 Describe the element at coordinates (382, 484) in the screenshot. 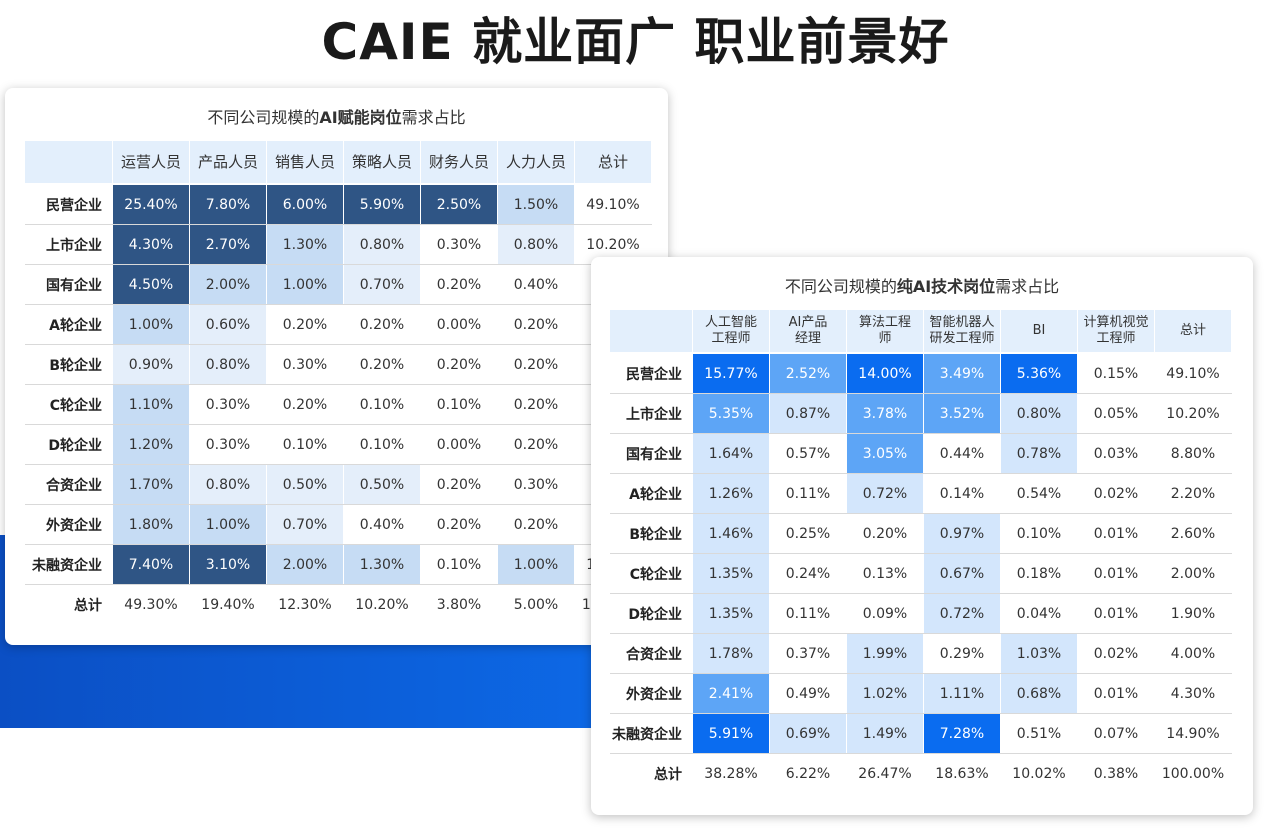

I see `cell: 0.50%` at that location.